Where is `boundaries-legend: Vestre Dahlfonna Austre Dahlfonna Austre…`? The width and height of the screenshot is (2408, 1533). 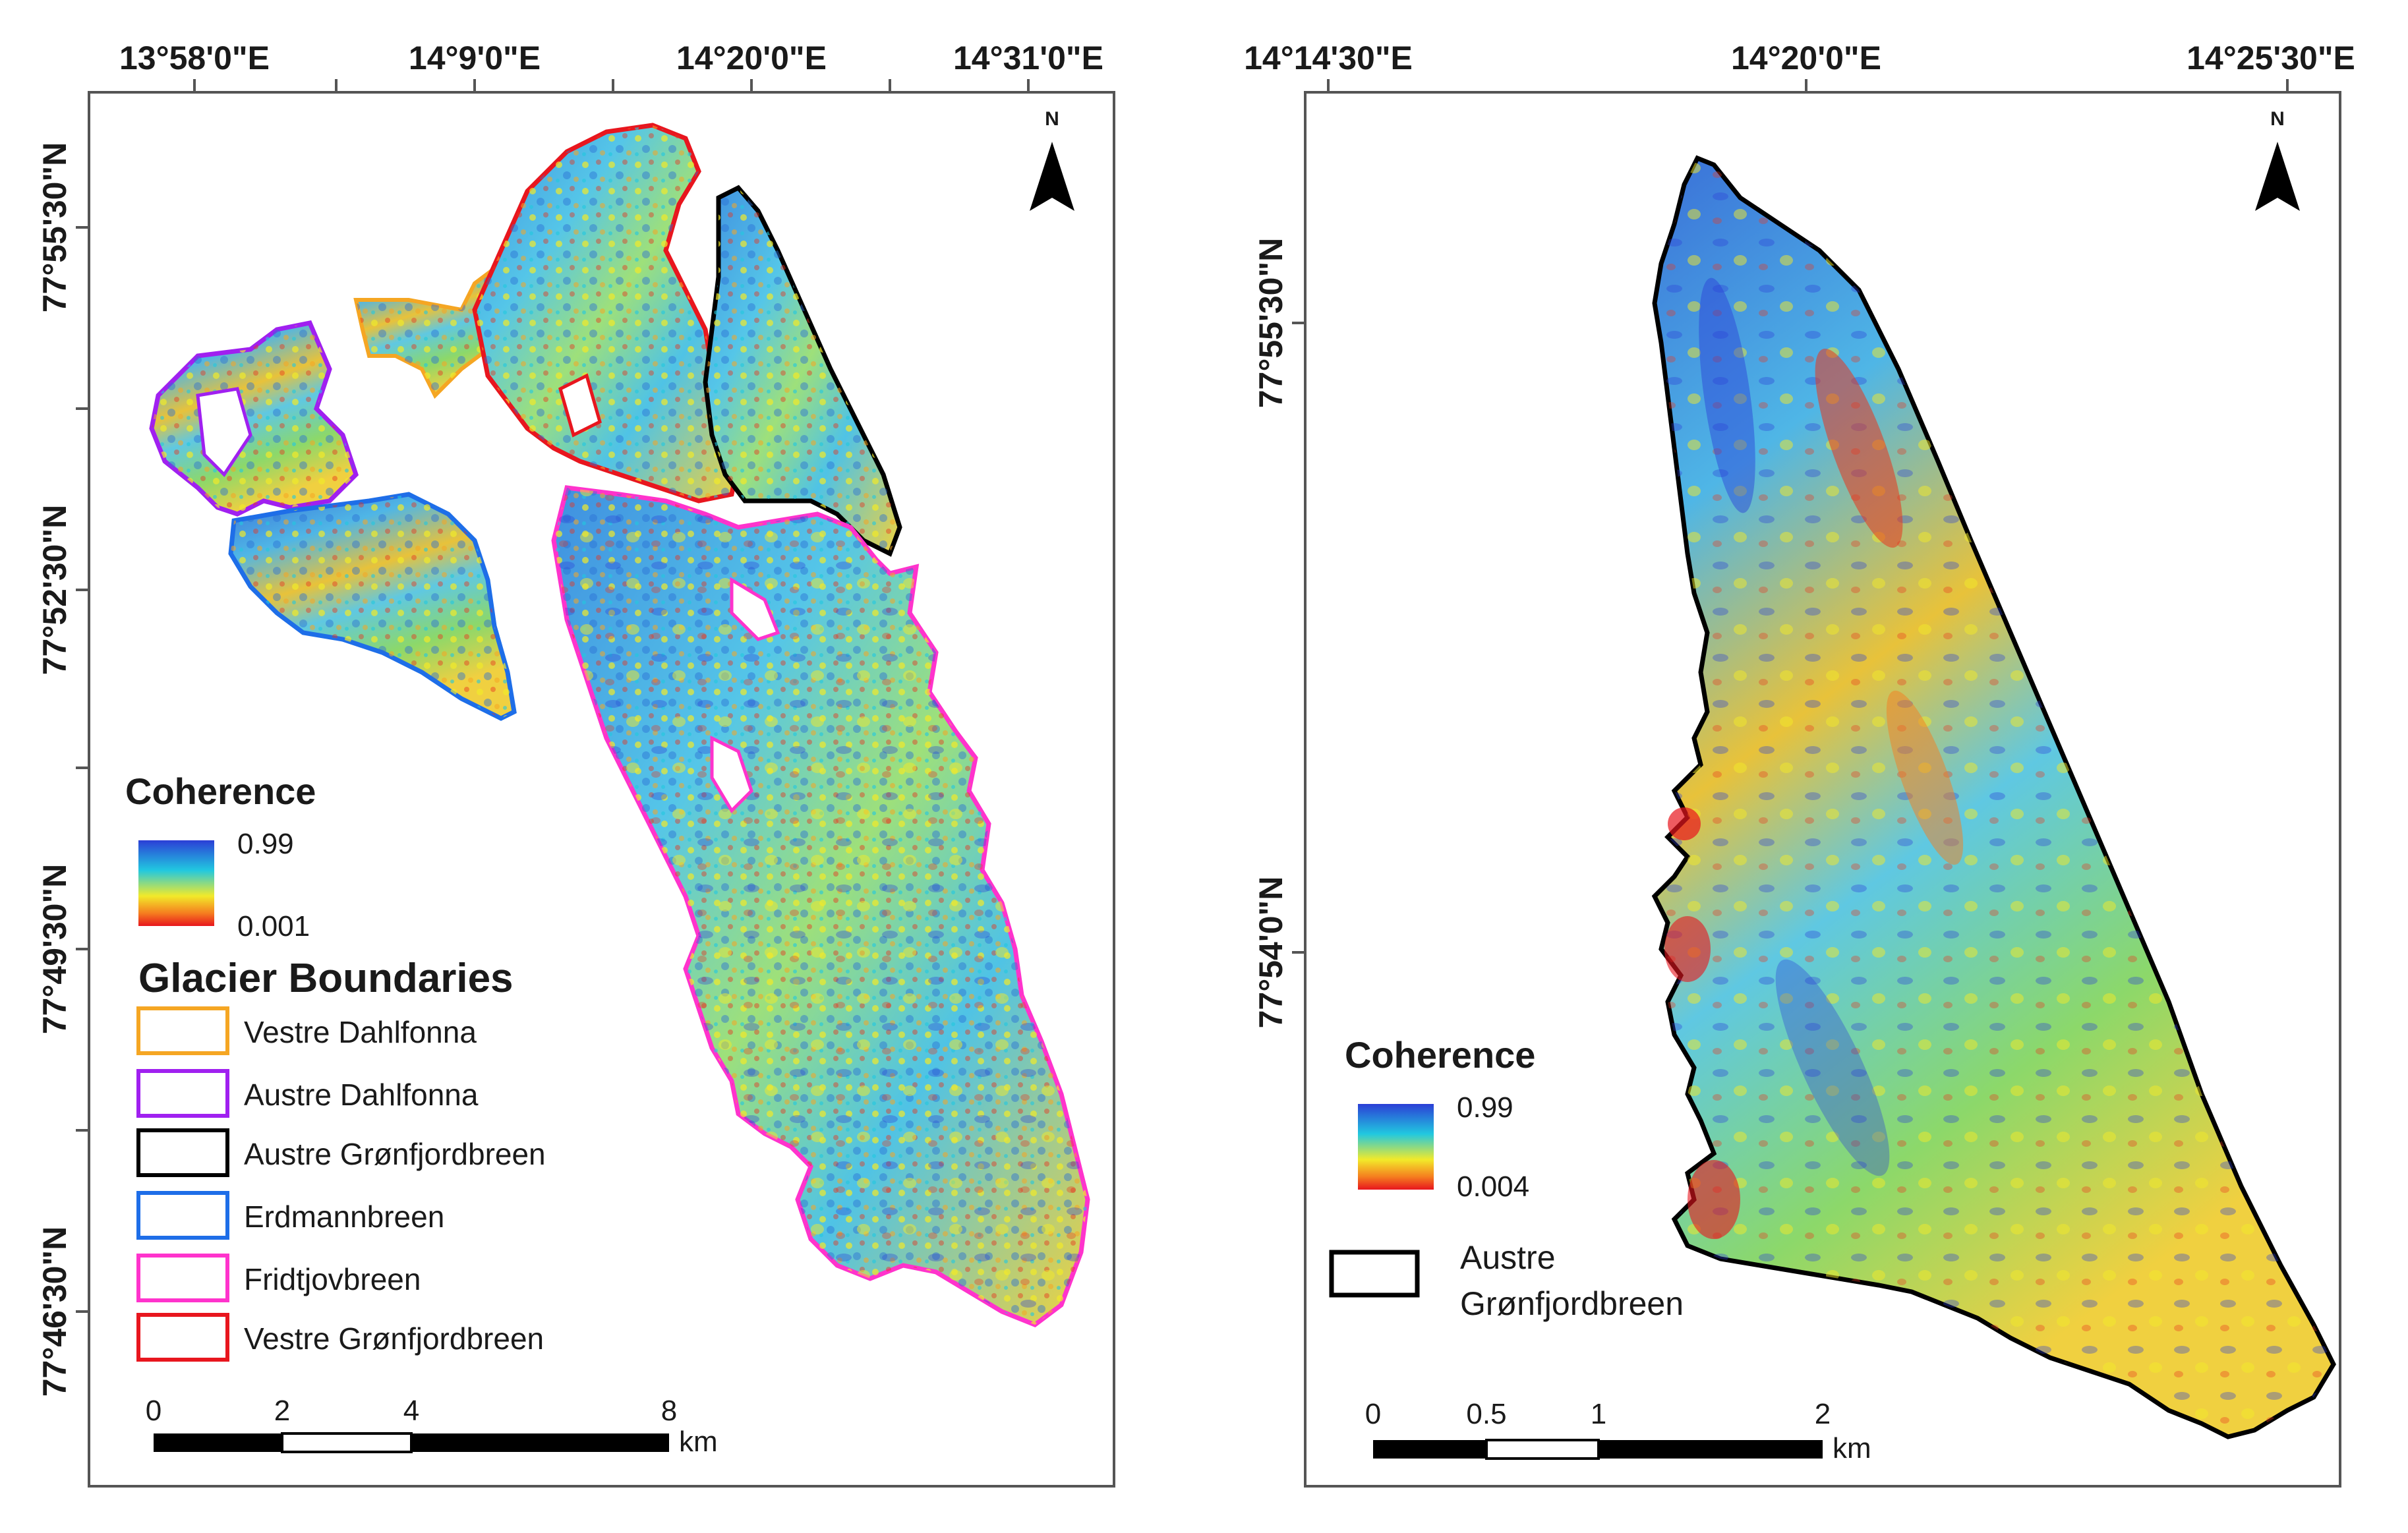 boundaries-legend: Vestre Dahlfonna Austre Dahlfonna Austre… is located at coordinates (341, 1184).